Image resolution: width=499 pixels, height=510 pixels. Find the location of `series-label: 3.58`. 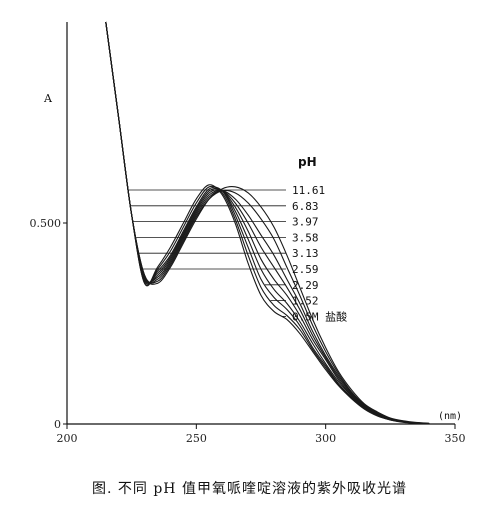

series-label: 3.58 is located at coordinates (305, 237).